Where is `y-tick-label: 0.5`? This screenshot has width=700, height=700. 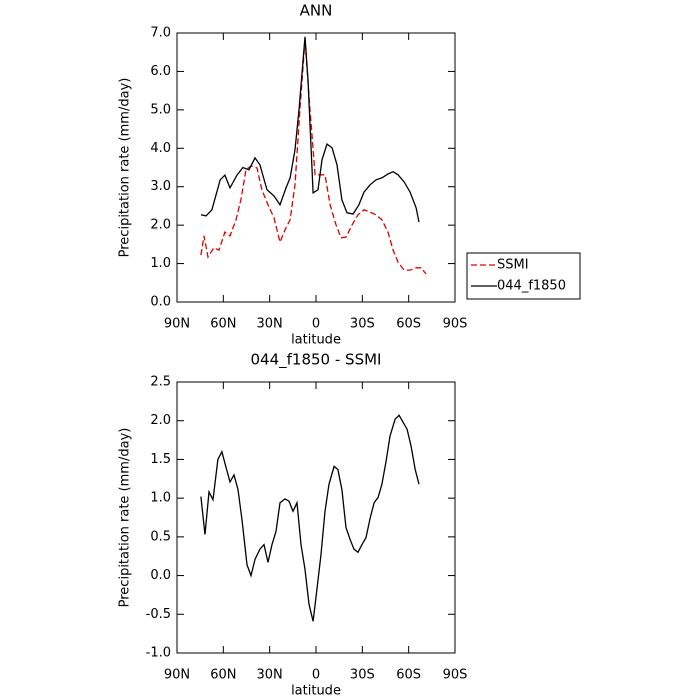 y-tick-label: 0.5 is located at coordinates (160, 536).